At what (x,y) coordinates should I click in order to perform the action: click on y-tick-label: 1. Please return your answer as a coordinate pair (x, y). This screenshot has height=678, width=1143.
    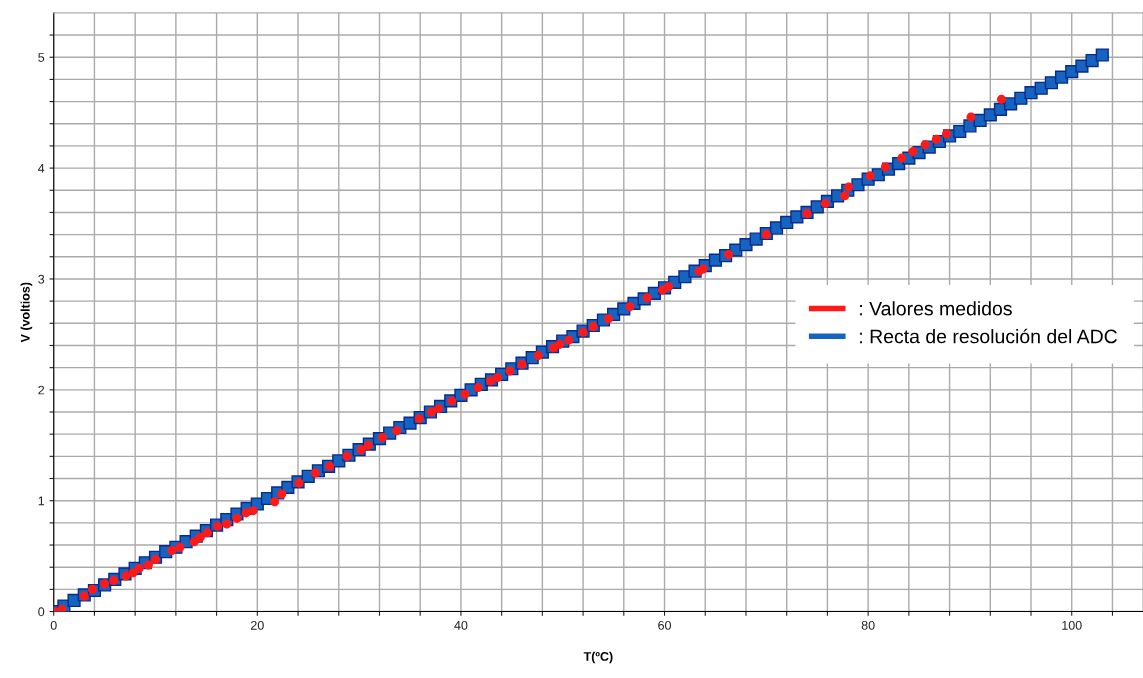
    Looking at the image, I should click on (41, 501).